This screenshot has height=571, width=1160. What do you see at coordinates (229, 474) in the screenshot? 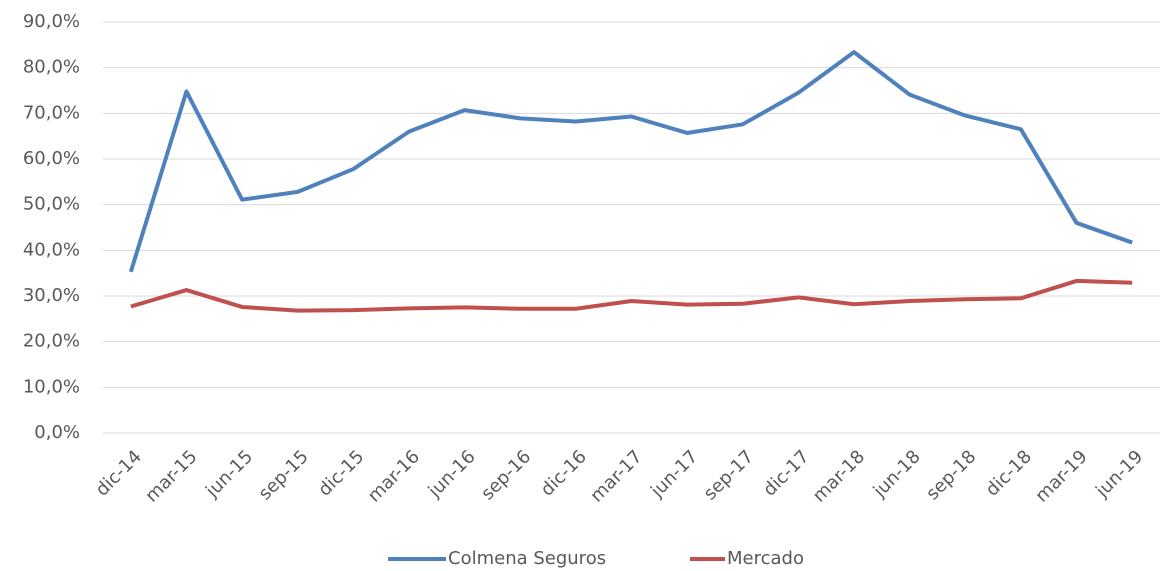
I see `x-tick-label: jun-15` at bounding box center [229, 474].